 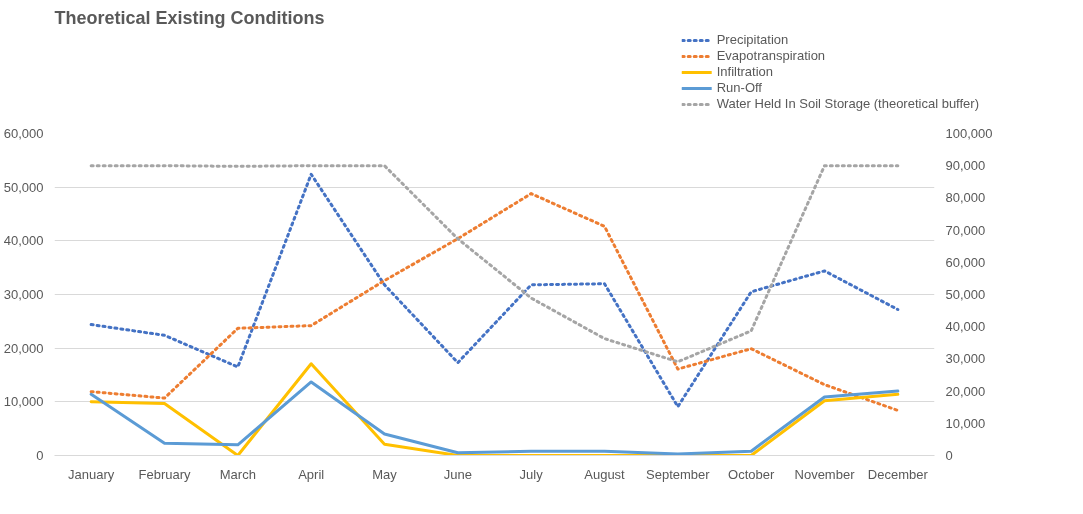 I want to click on legend-label: Run-Off, so click(x=739, y=87).